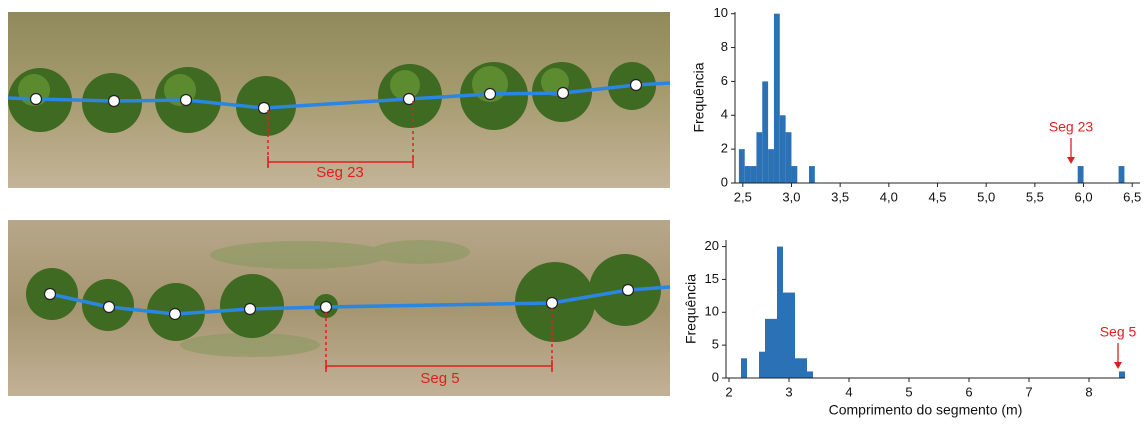 The height and width of the screenshot is (431, 1146). I want to click on x-tick-label: 3, so click(788, 391).